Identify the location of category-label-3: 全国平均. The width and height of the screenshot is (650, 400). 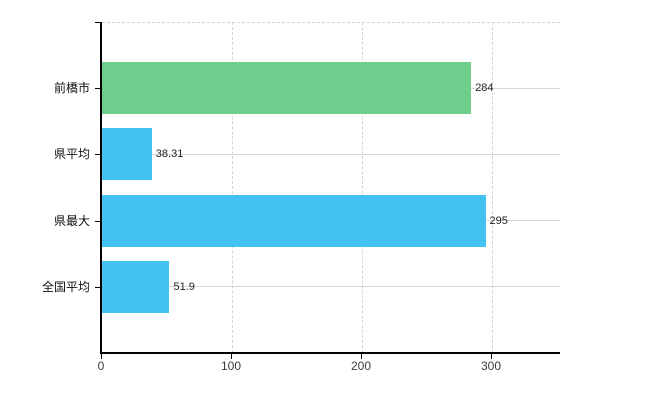
(65, 286).